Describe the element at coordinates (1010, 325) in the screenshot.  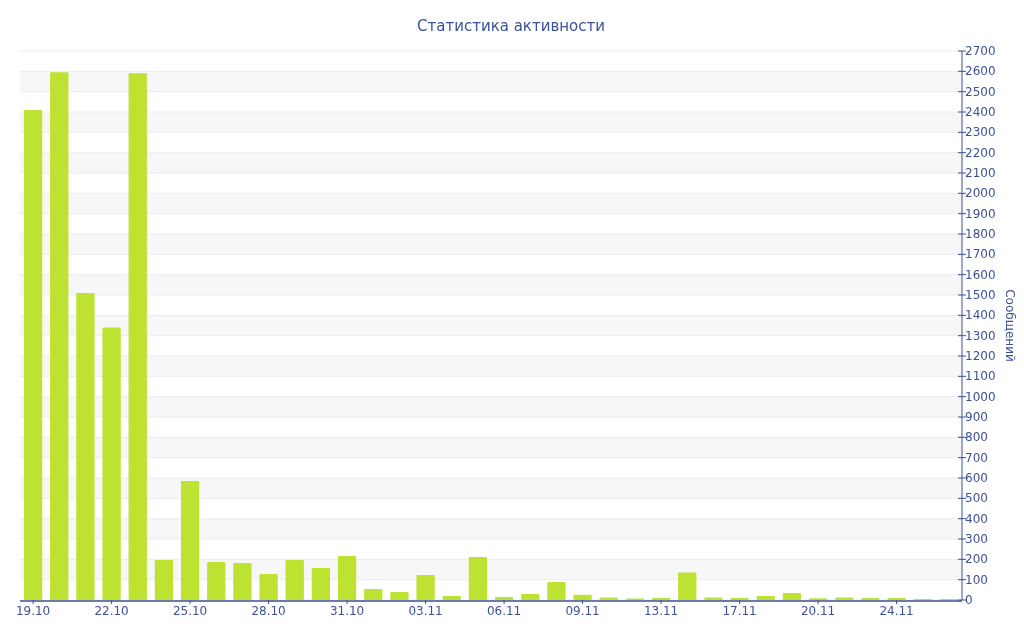
I see `y-axis-title: Сообщений` at that location.